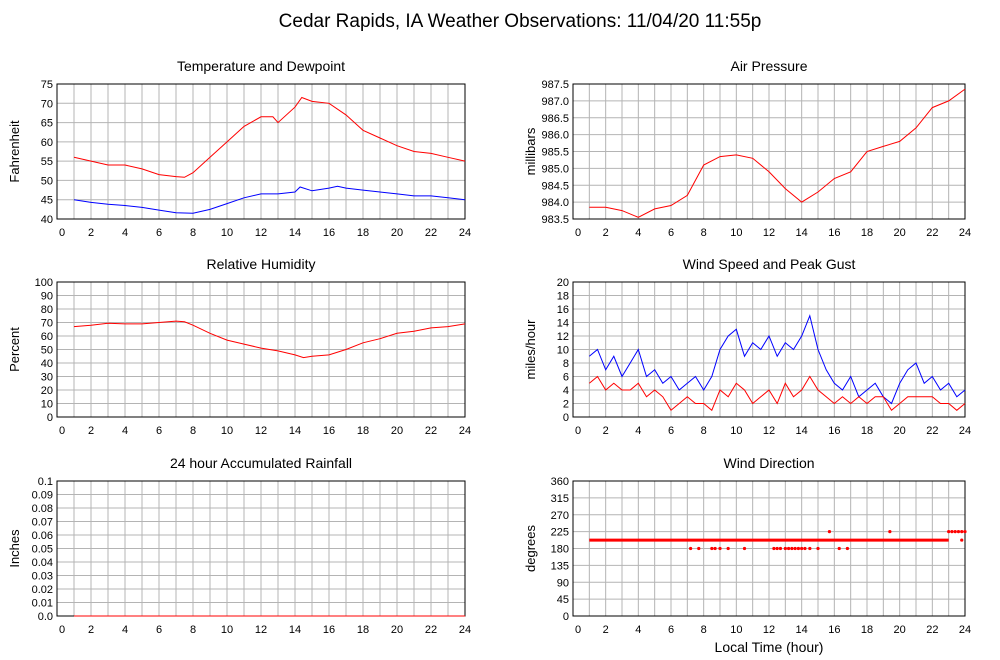 Image resolution: width=1000 pixels, height=660 pixels. I want to click on x-tick-label: 8, so click(704, 431).